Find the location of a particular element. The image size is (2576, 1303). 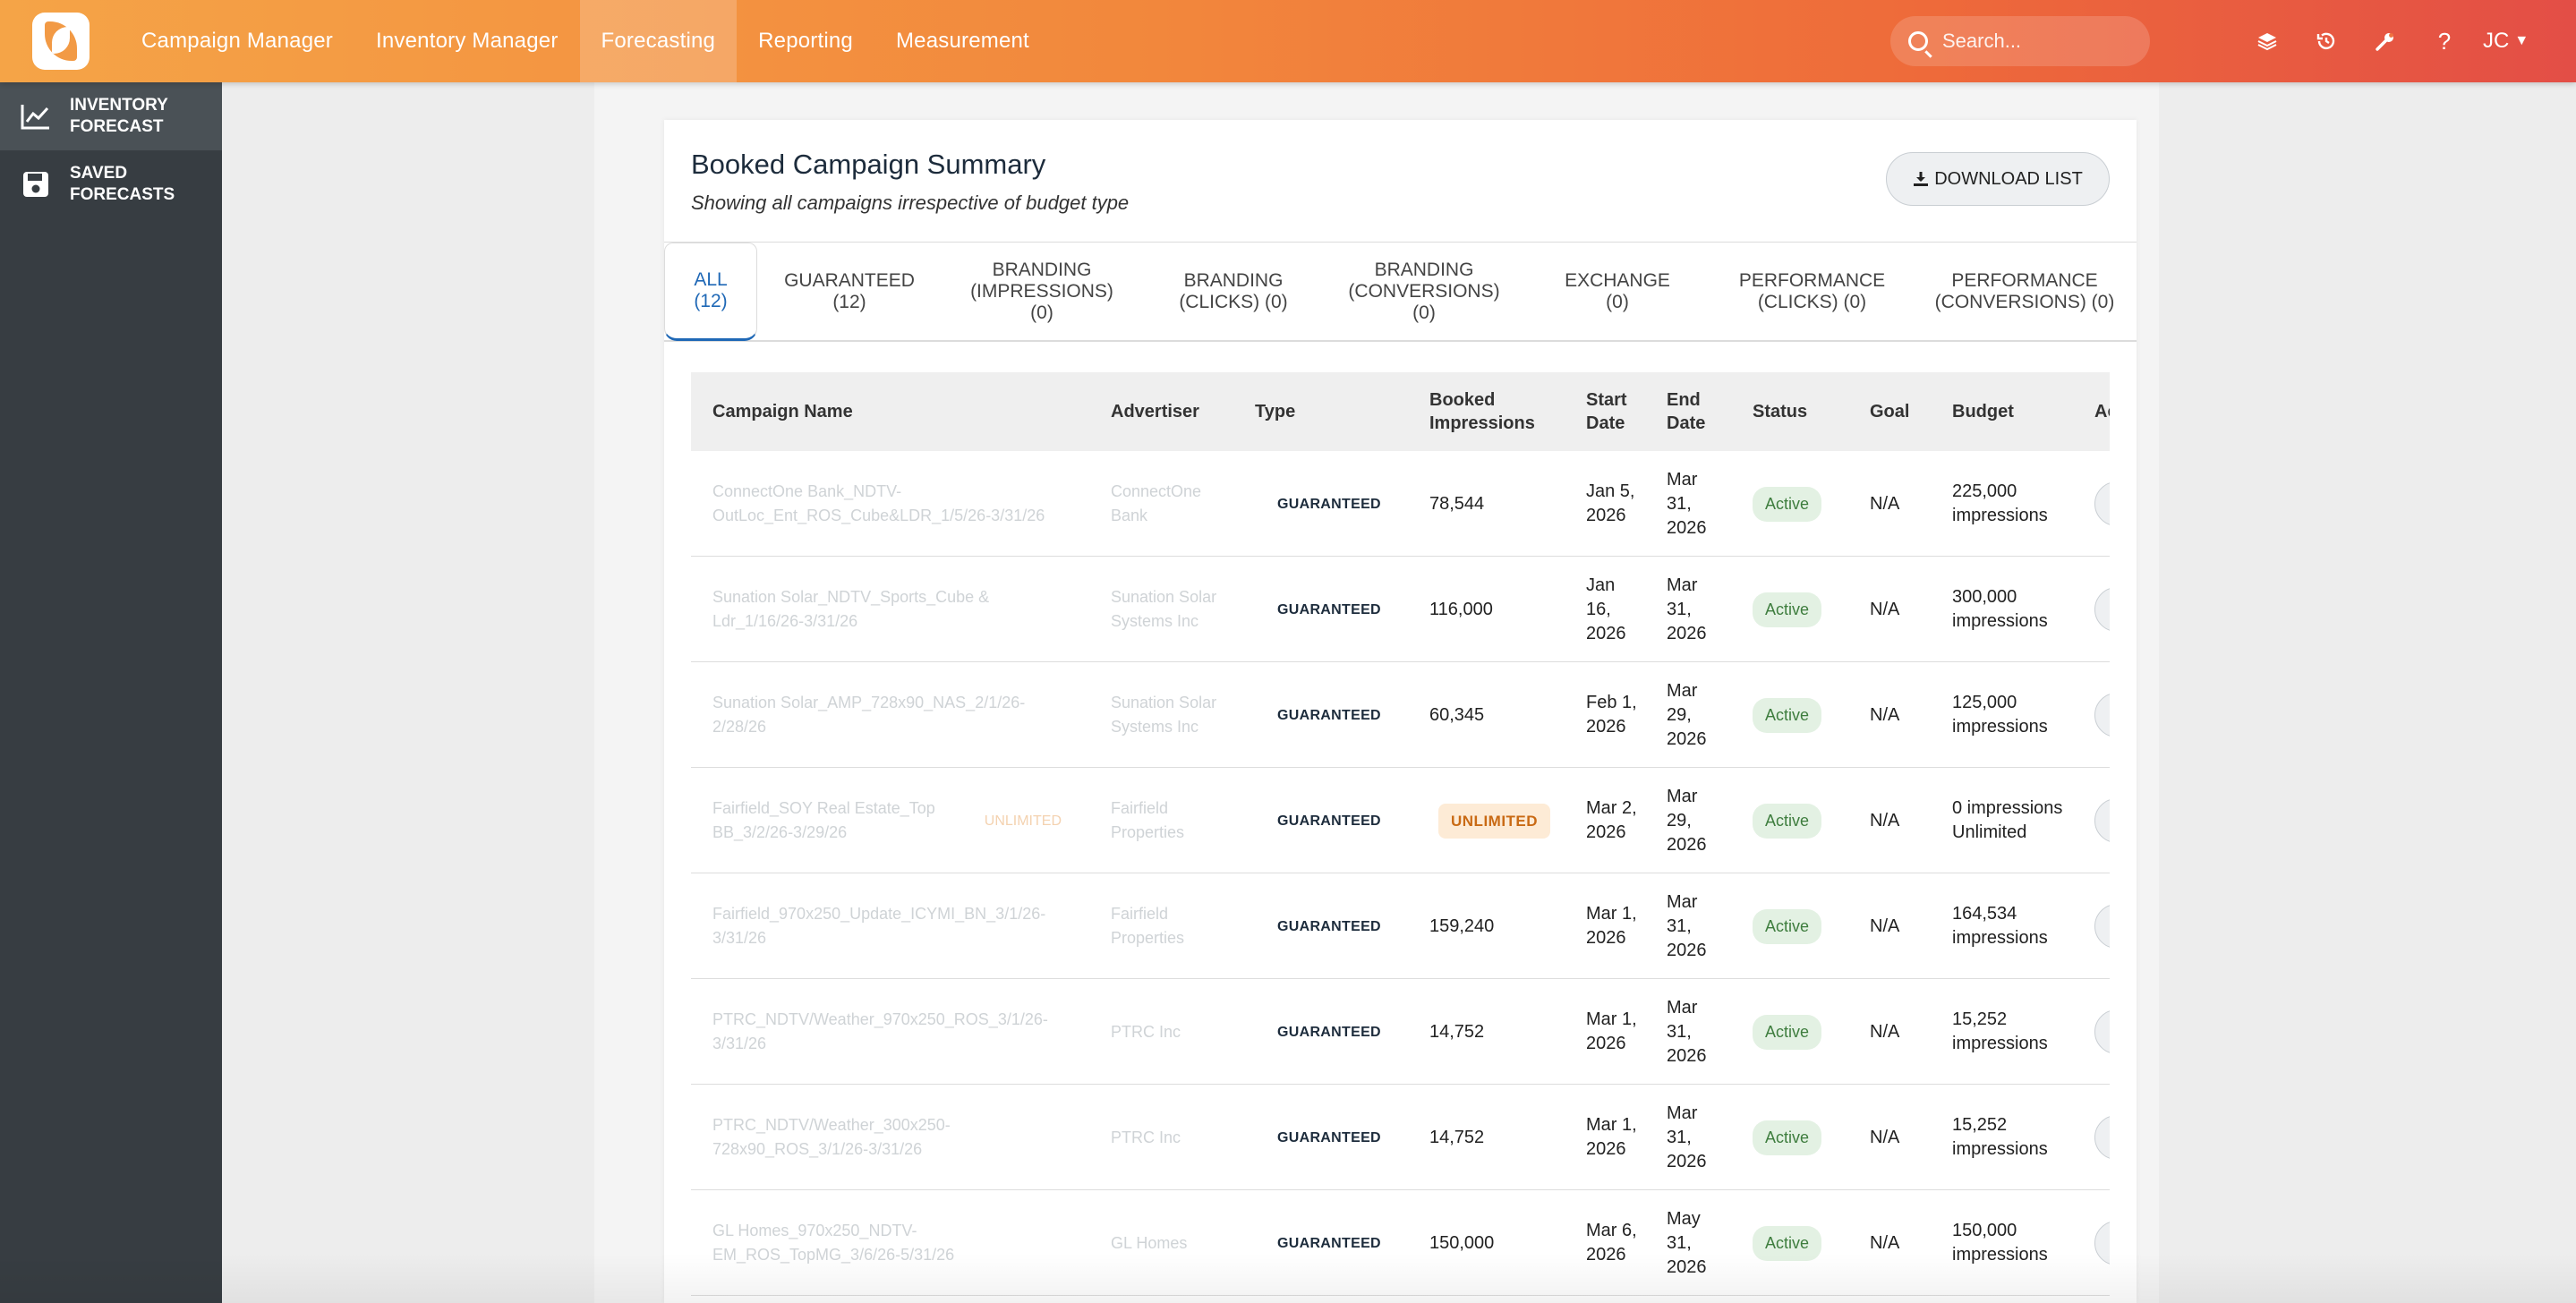

tab-branding-impressions: BRANDING (IMPRESSIONS) (0) is located at coordinates (1041, 291).